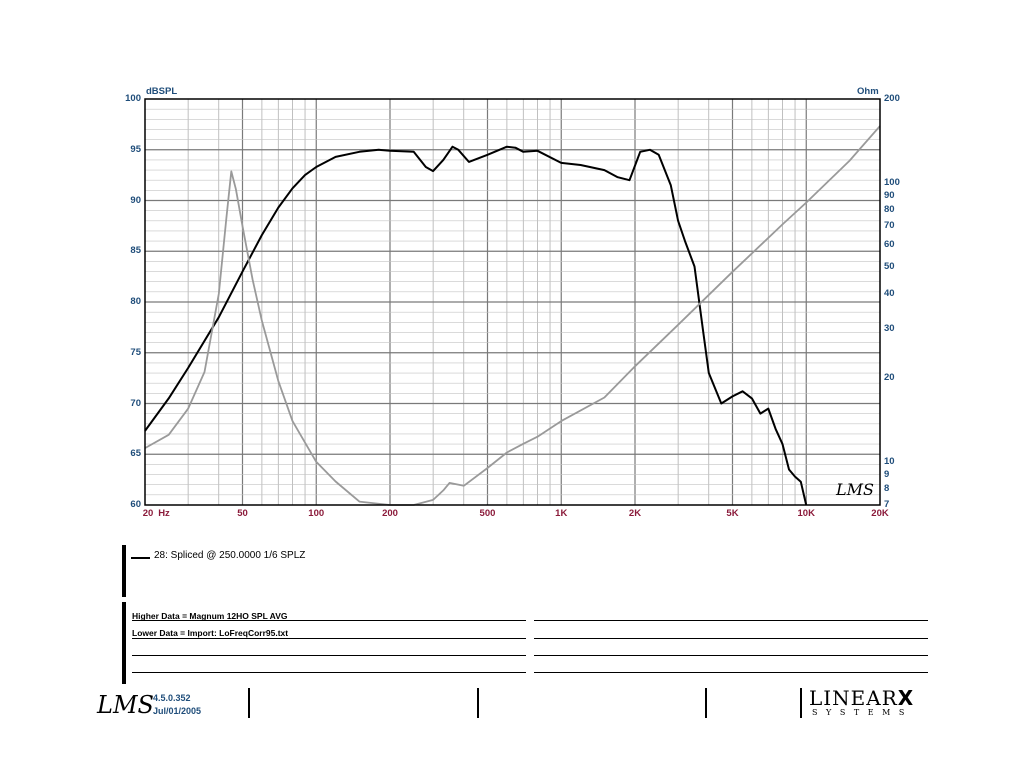  I want to click on note-lower-data: Lower Data = Import: LoFreqCorr95.txt, so click(210, 633).